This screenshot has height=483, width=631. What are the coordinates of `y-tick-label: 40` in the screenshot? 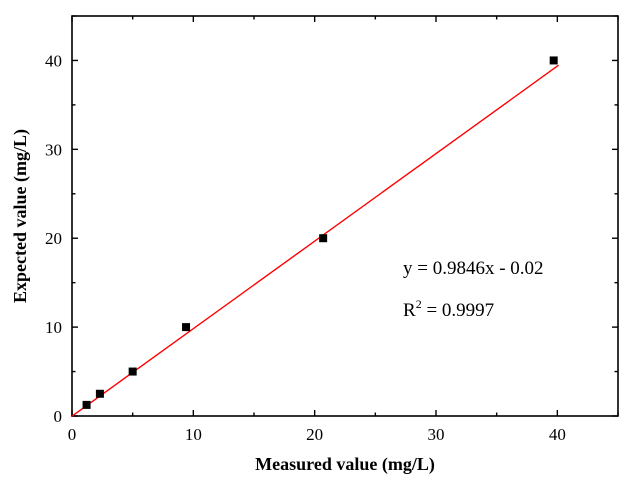 It's located at (53, 60).